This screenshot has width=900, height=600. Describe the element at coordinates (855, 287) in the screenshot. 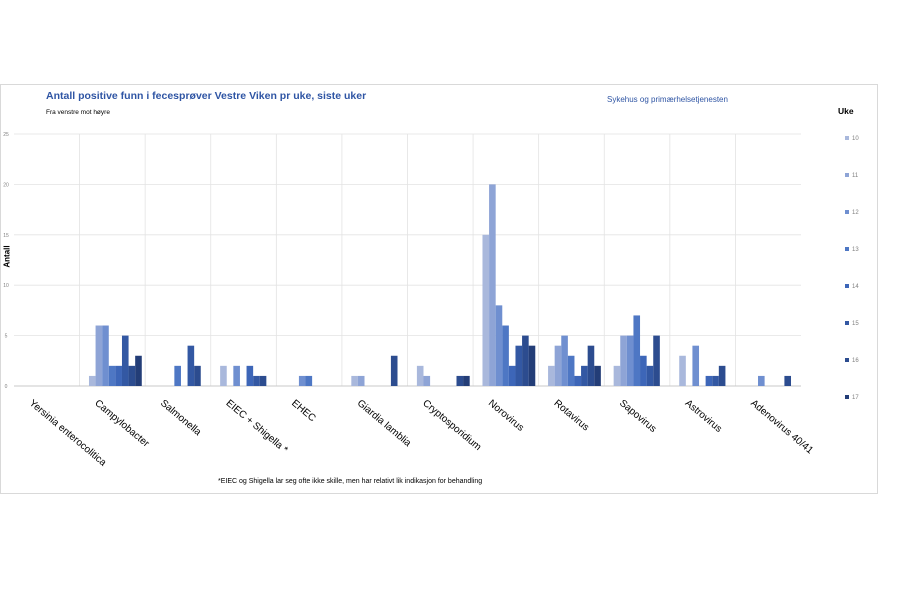

I see `legend-label-uke-14: 14` at that location.